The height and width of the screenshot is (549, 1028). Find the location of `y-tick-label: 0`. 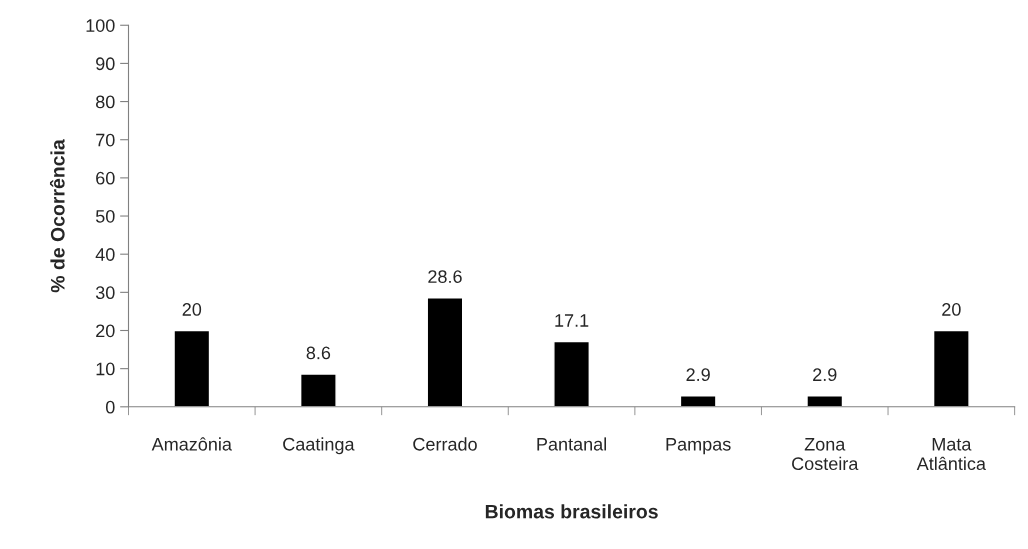

y-tick-label: 0 is located at coordinates (110, 407).